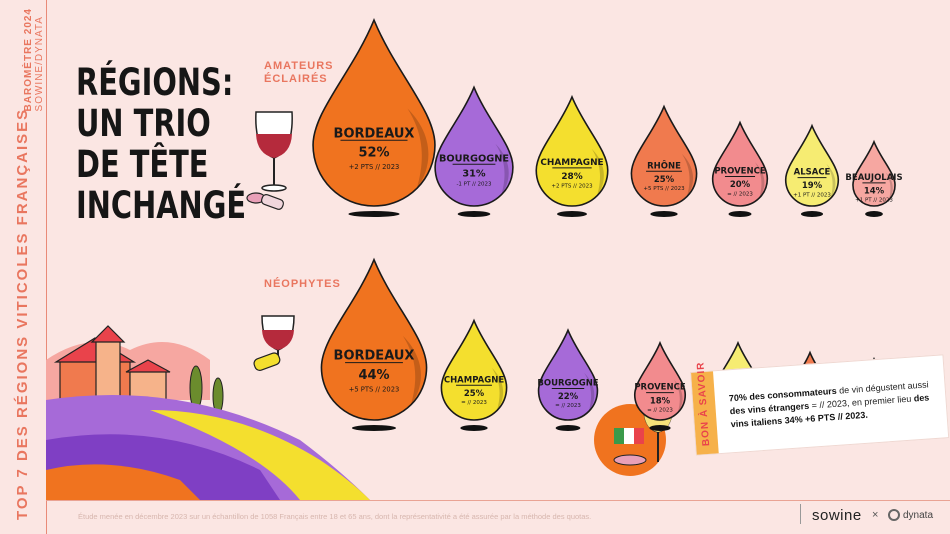 The width and height of the screenshot is (950, 534). Describe the element at coordinates (740, 185) in the screenshot. I see `drop-value-label: 20%` at that location.